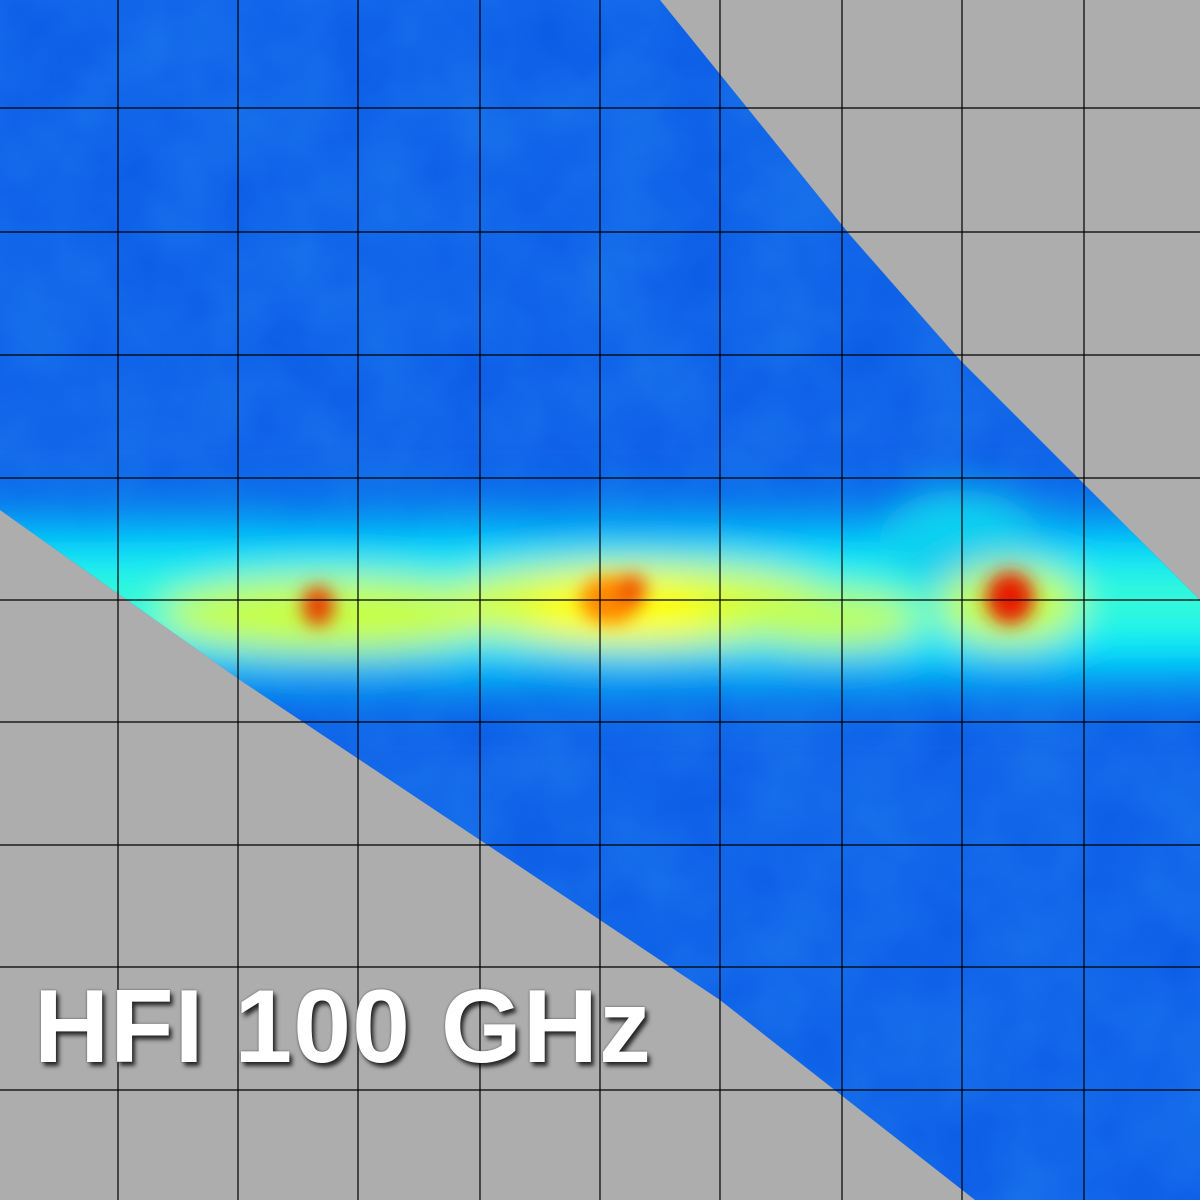 Image resolution: width=1200 pixels, height=1200 pixels. Describe the element at coordinates (668, 599) in the screenshot. I see `hotspots` at that location.